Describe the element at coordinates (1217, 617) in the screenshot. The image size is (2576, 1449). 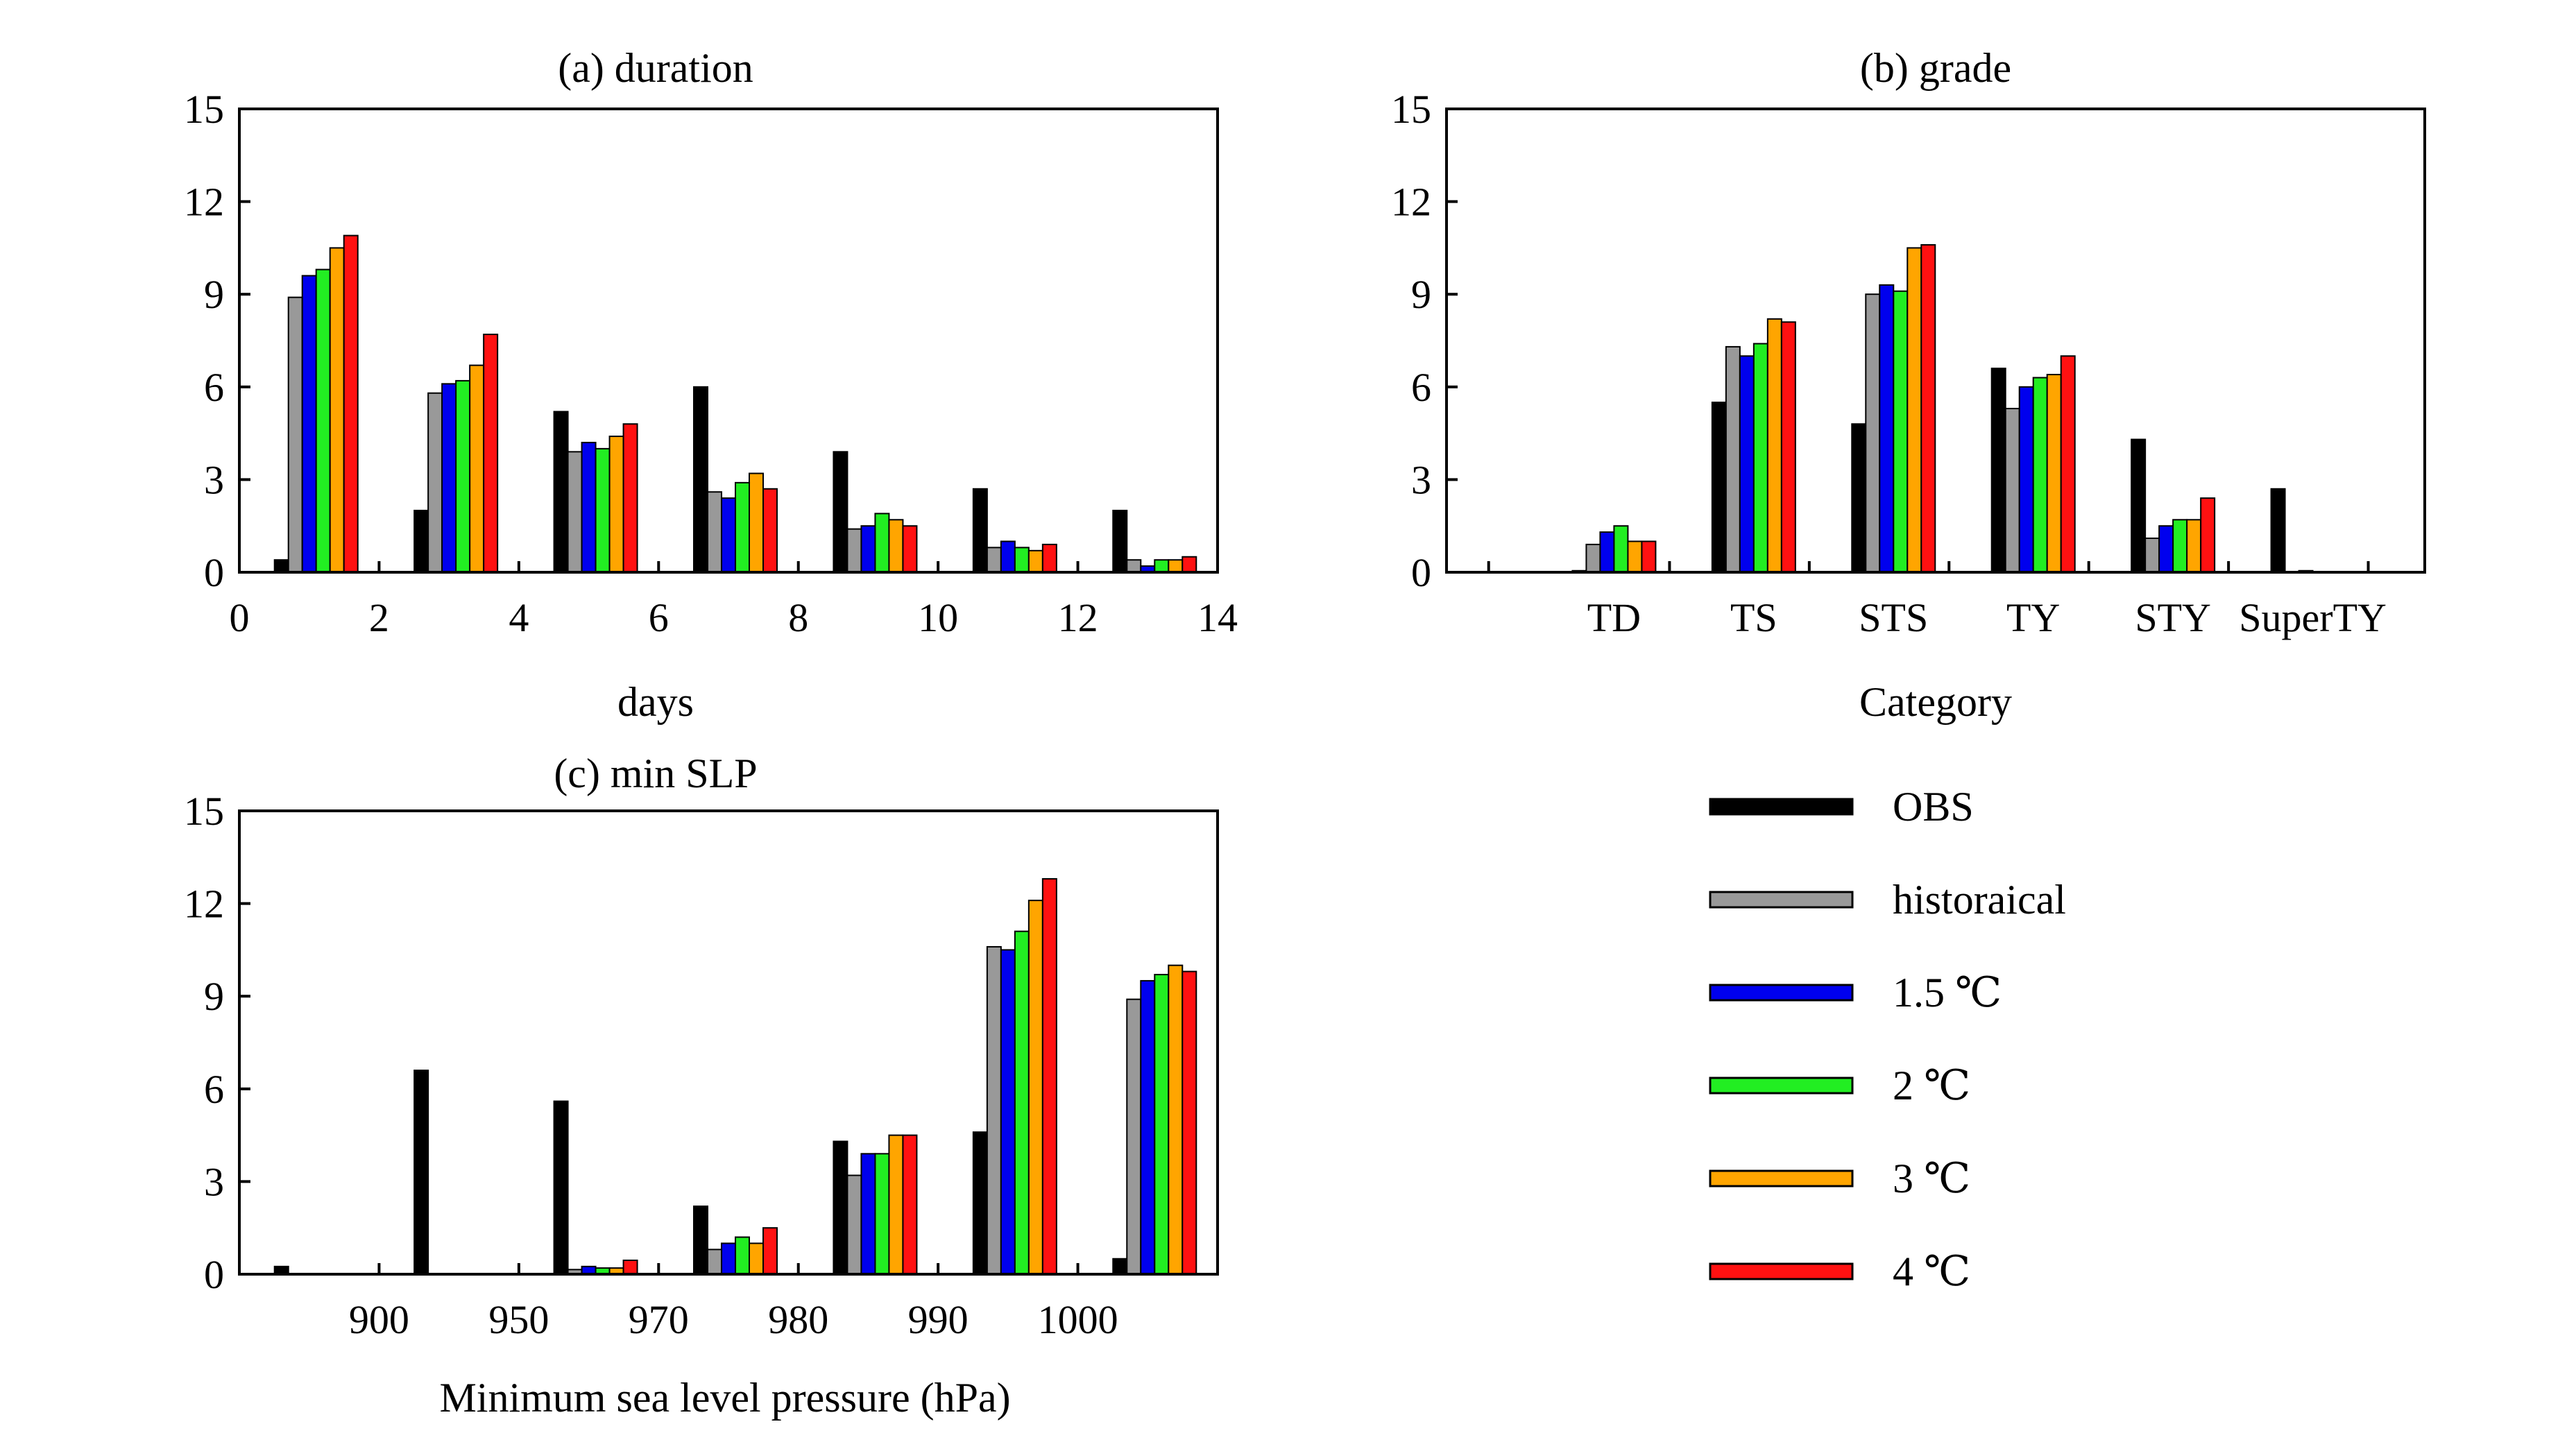
I see `x-tick-label: 14` at that location.